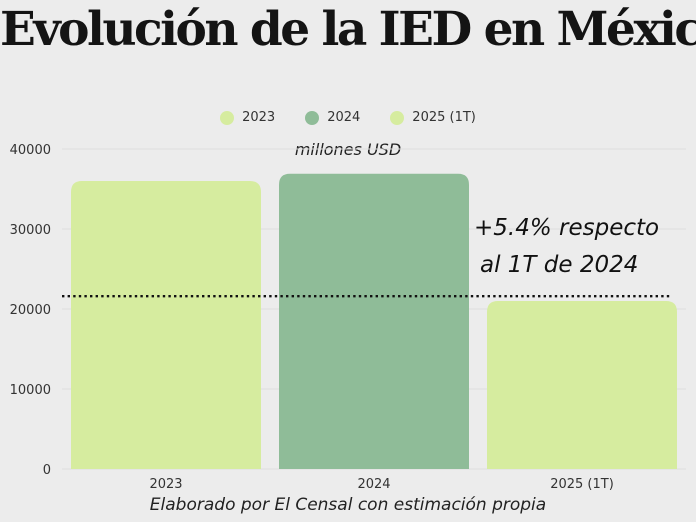 This screenshot has height=522, width=696. What do you see at coordinates (397, 117) in the screenshot?
I see `legend-swatch-2025` at bounding box center [397, 117].